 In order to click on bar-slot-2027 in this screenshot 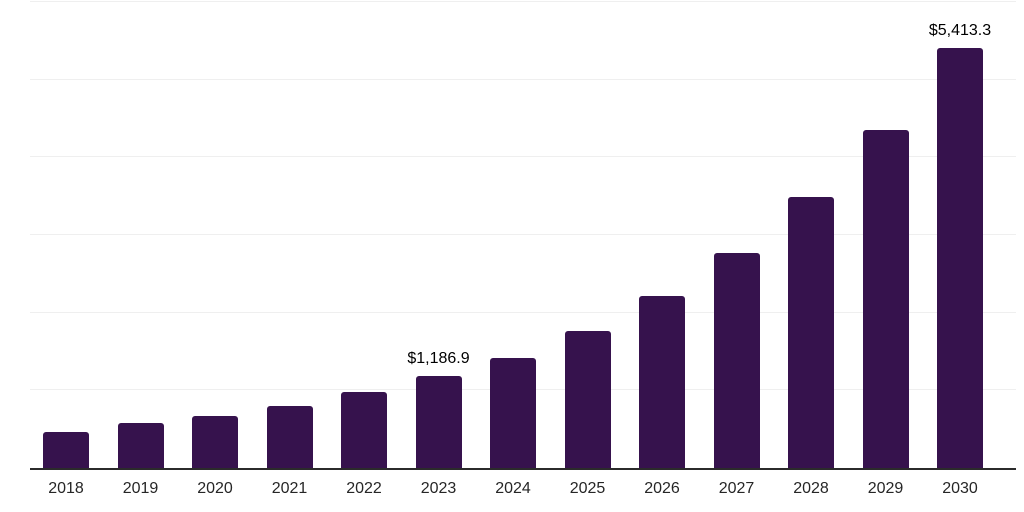, I will do `click(736, 234)`.